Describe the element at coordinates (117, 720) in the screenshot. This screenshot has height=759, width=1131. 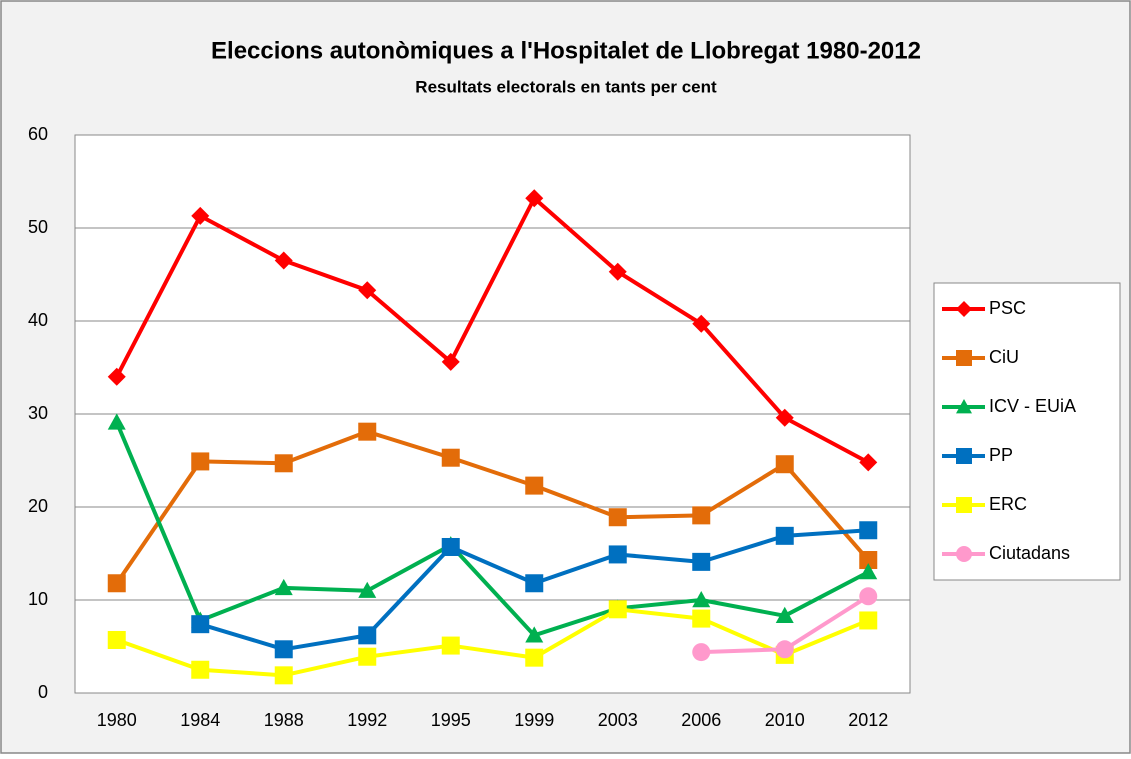
I see `x-tick-label: 1980` at that location.